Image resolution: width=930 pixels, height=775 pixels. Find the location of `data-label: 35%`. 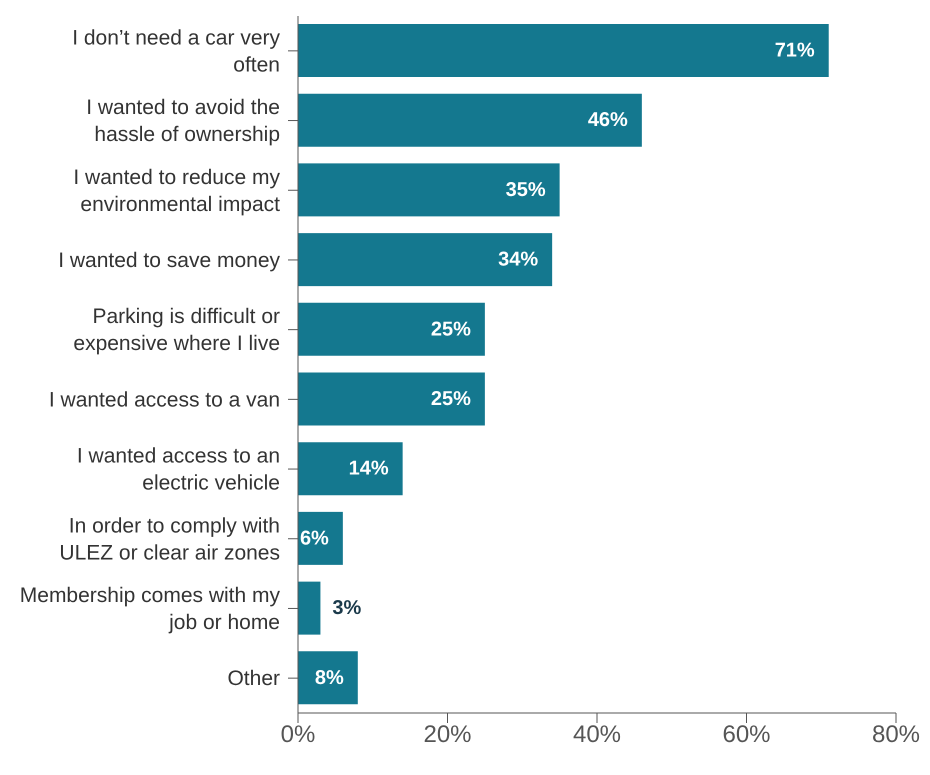

data-label: 35% is located at coordinates (526, 189).